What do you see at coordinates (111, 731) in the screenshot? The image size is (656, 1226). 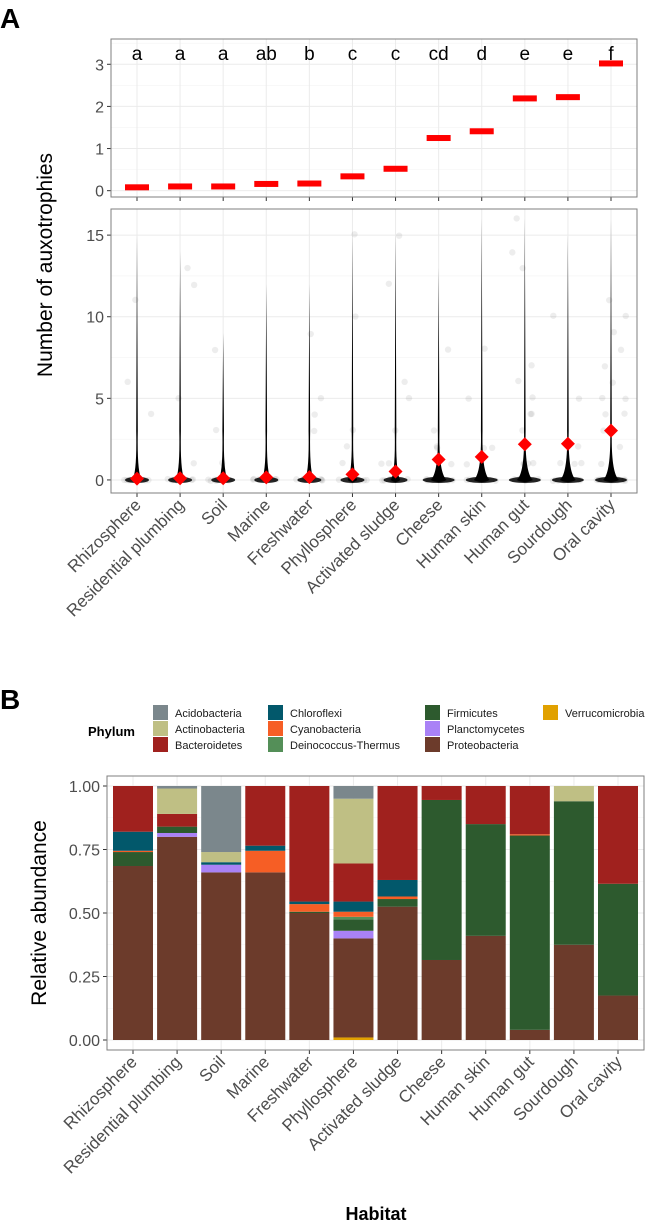 I see `legend-title: Phylum` at bounding box center [111, 731].